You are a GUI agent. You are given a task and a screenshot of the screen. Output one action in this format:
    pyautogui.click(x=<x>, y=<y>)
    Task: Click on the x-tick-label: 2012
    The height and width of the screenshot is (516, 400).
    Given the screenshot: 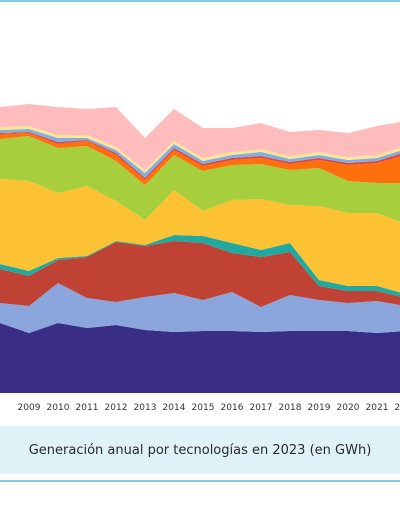 What is the action you would take?
    pyautogui.click(x=116, y=408)
    